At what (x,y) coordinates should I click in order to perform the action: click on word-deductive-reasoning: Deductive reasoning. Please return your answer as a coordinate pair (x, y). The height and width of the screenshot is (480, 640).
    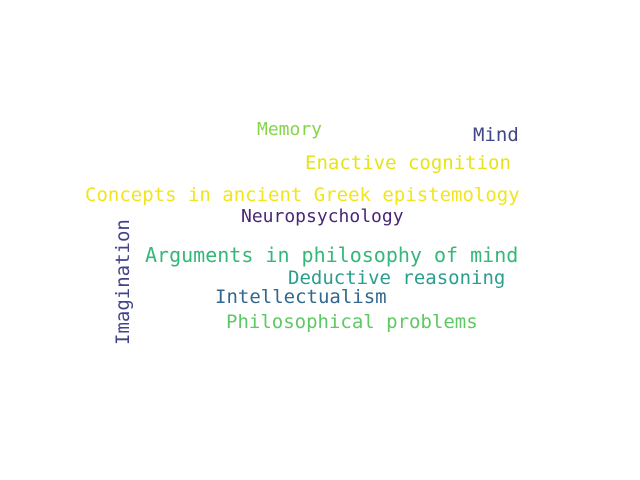
    Looking at the image, I should click on (397, 278).